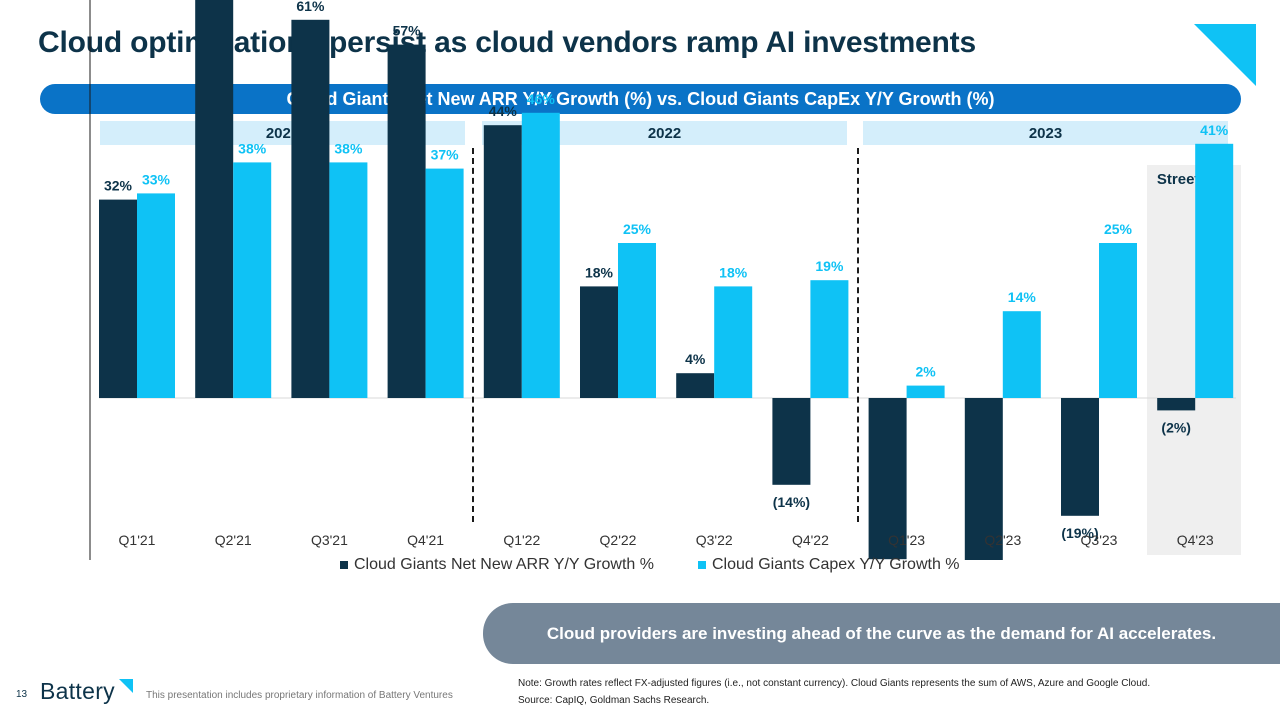 The image size is (1280, 720). What do you see at coordinates (695, 359) in the screenshot?
I see `data-label-arr: 4%` at bounding box center [695, 359].